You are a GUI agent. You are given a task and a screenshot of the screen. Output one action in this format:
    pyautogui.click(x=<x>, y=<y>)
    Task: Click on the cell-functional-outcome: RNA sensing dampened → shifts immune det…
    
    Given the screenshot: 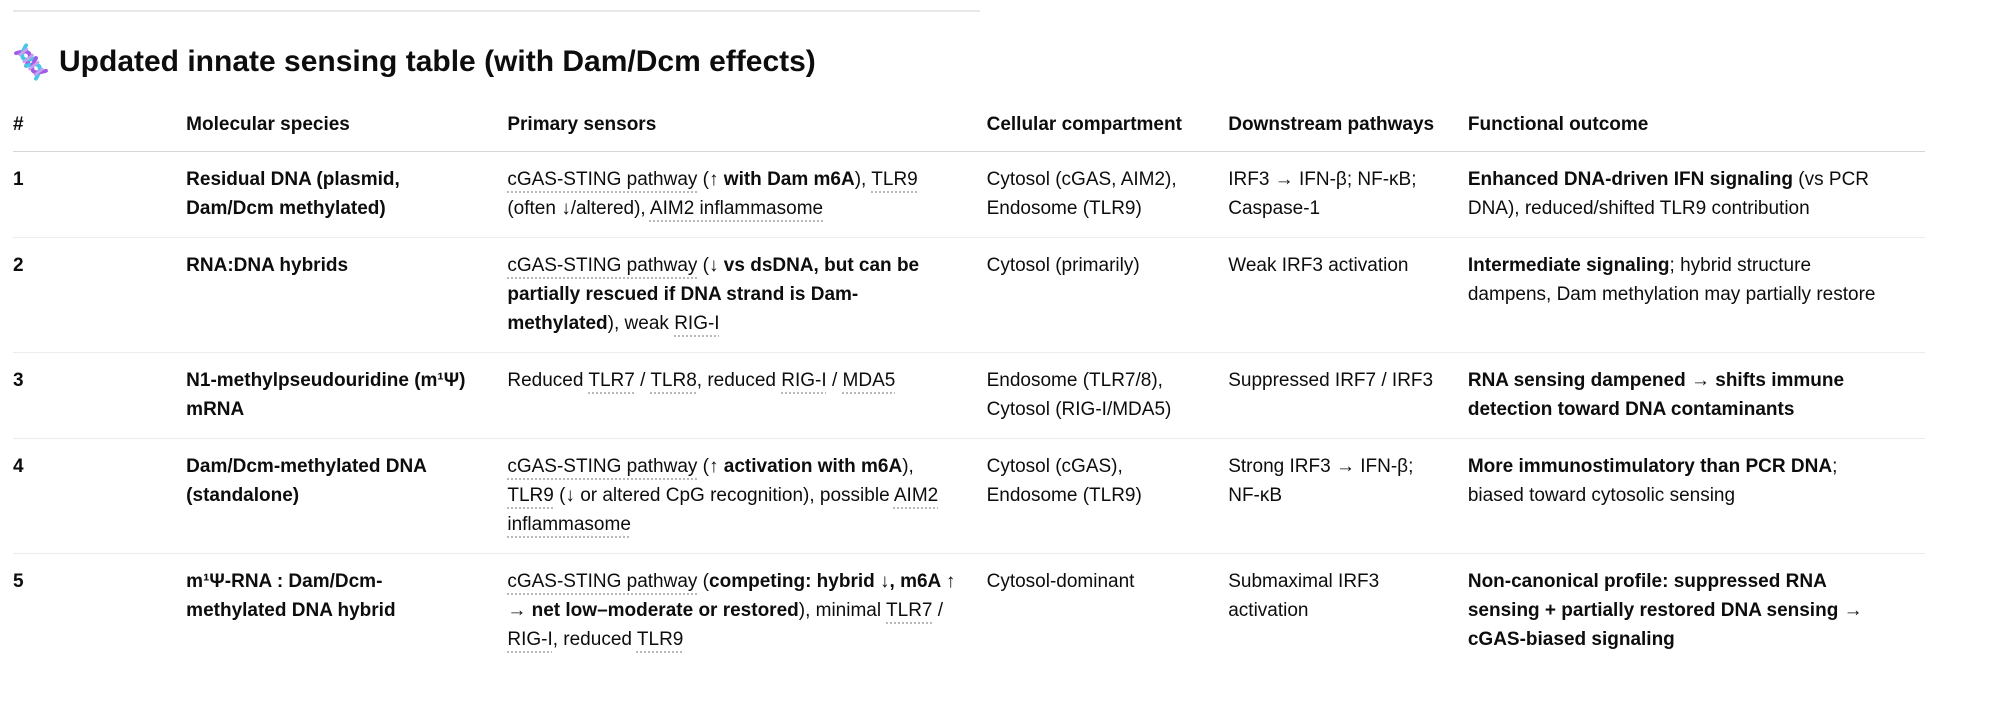 What is the action you would take?
    pyautogui.click(x=1696, y=395)
    